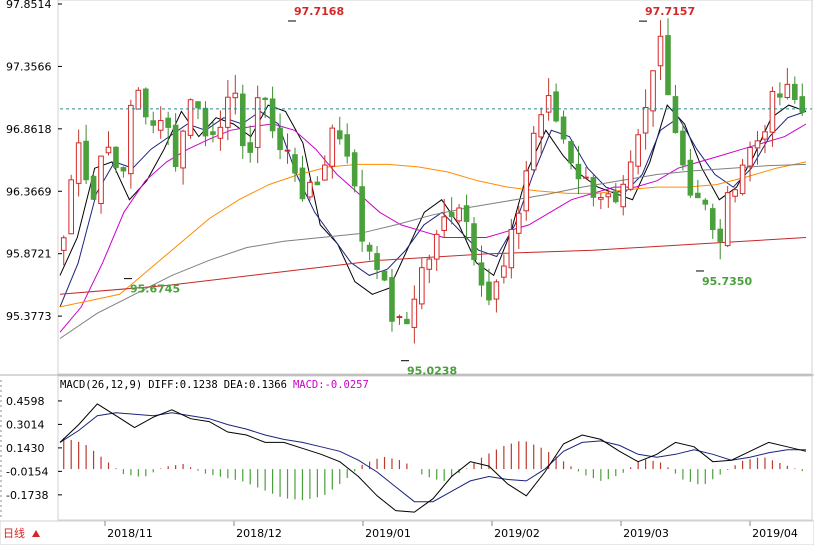  Describe the element at coordinates (29, 66) in the screenshot. I see `price-tick-label: 97.3566` at that location.